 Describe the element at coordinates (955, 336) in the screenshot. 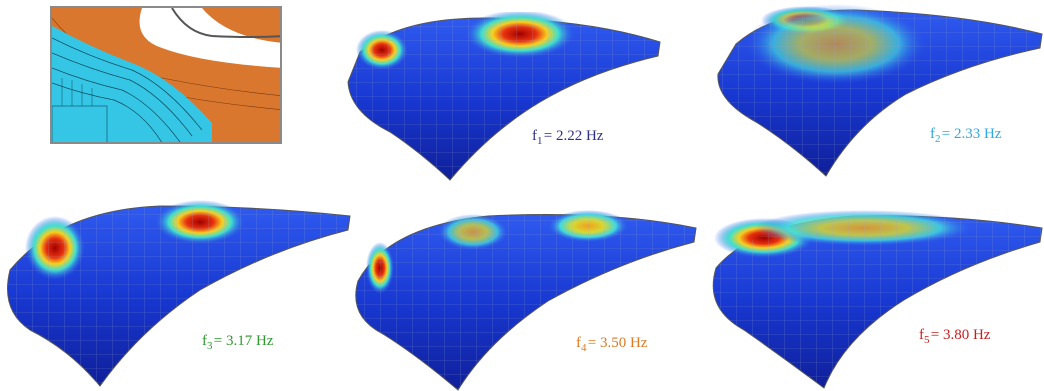

I see `frequency-label-5: f5 = 3.80 Hz` at that location.